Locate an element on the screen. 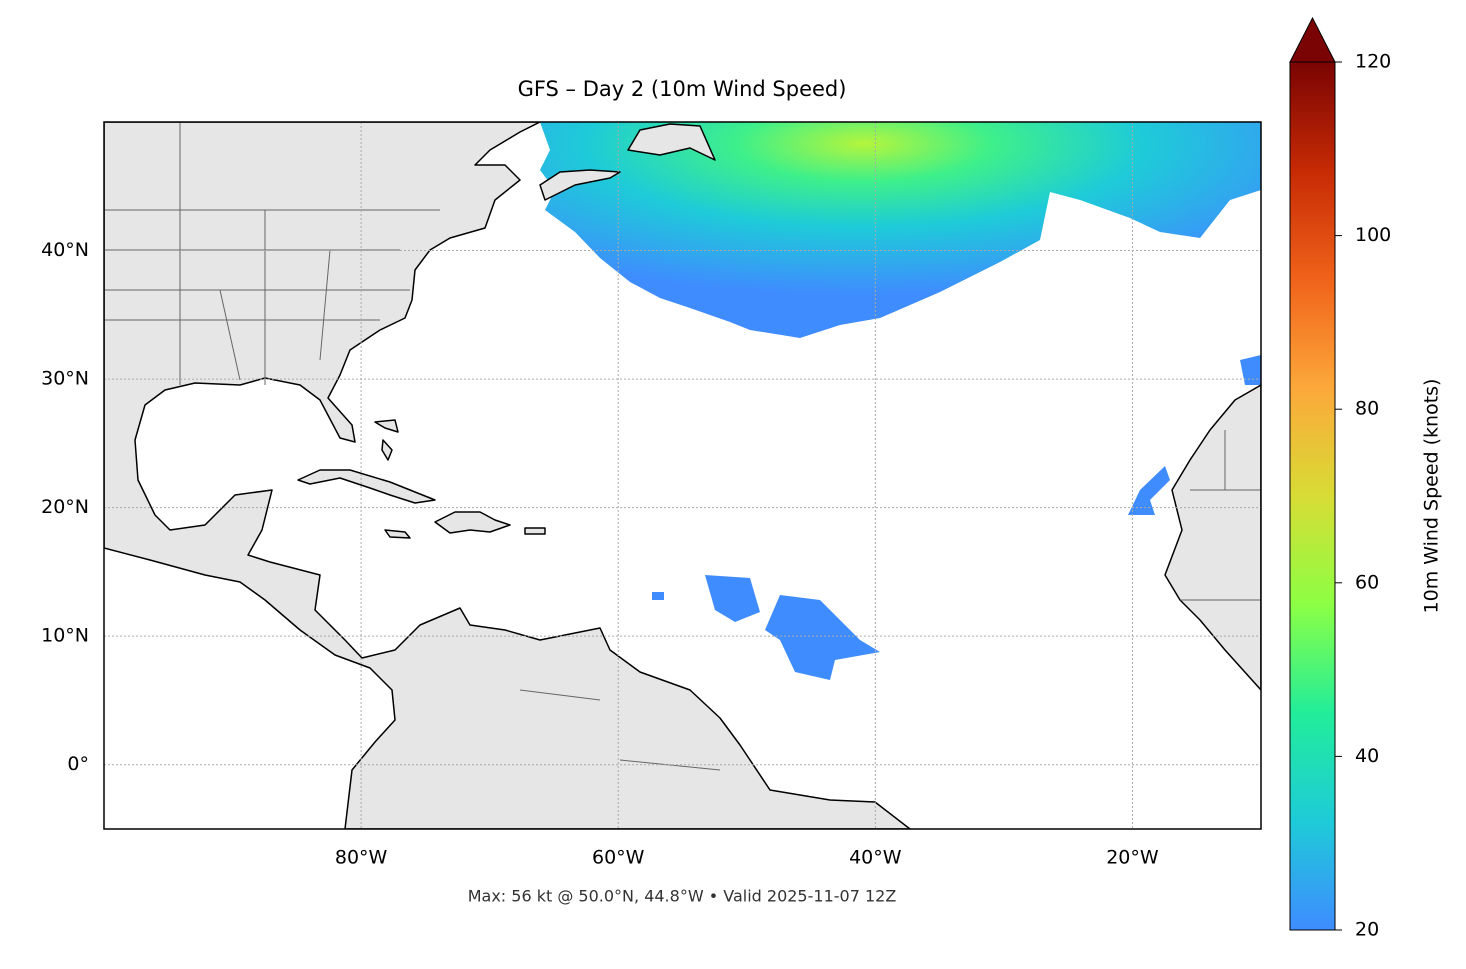 This screenshot has height=969, width=1466. newfoundland is located at coordinates (671, 142).